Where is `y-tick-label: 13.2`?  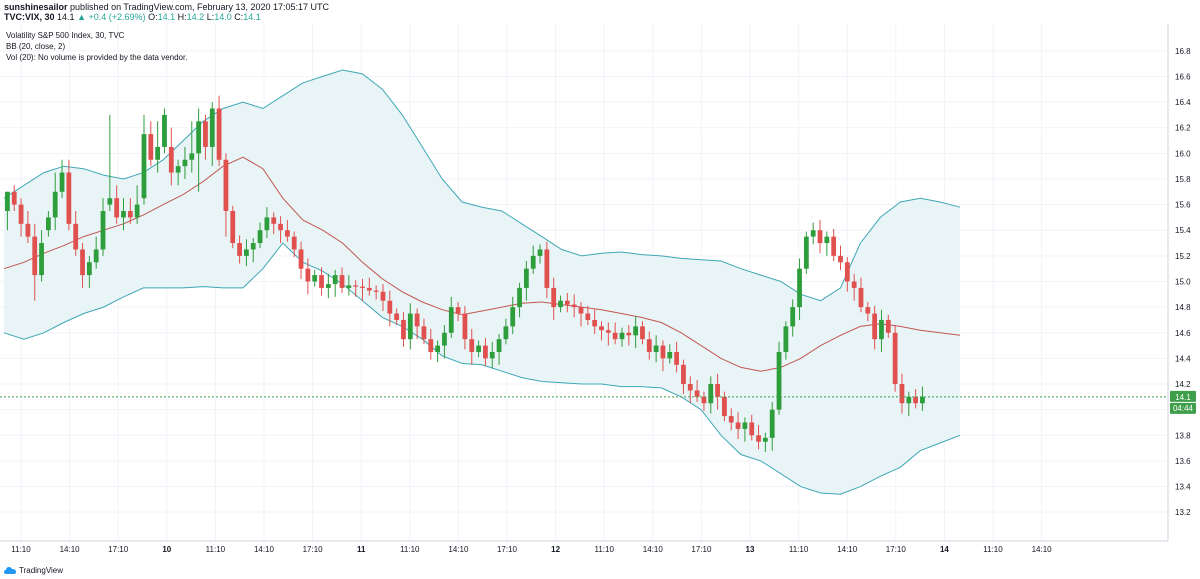
y-tick-label: 13.2 is located at coordinates (1183, 512).